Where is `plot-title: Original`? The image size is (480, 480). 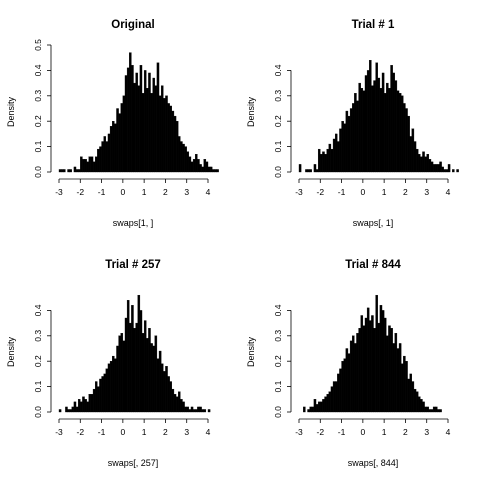
plot-title: Original is located at coordinates (132, 25).